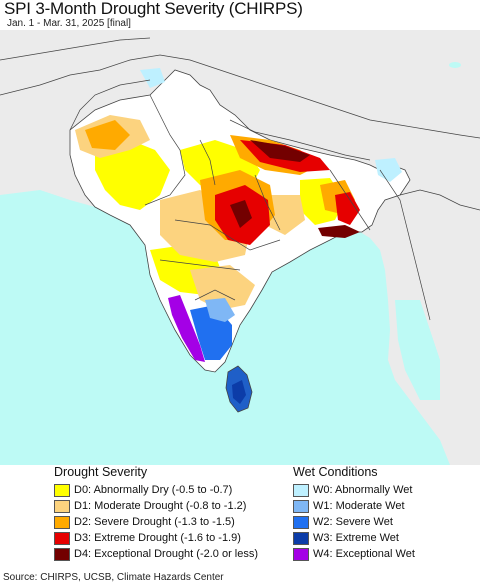  Describe the element at coordinates (220, 310) in the screenshot. I see `w1-south` at that location.